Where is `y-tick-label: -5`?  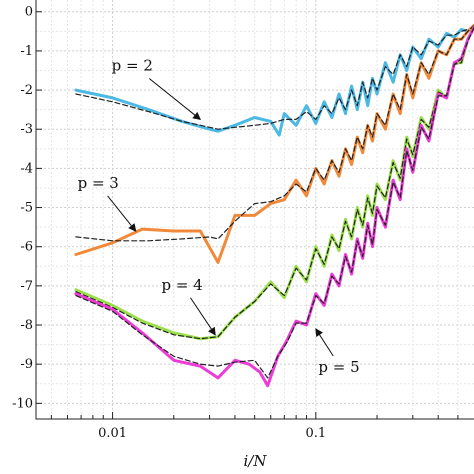
y-tick-label: -5 is located at coordinates (26, 208).